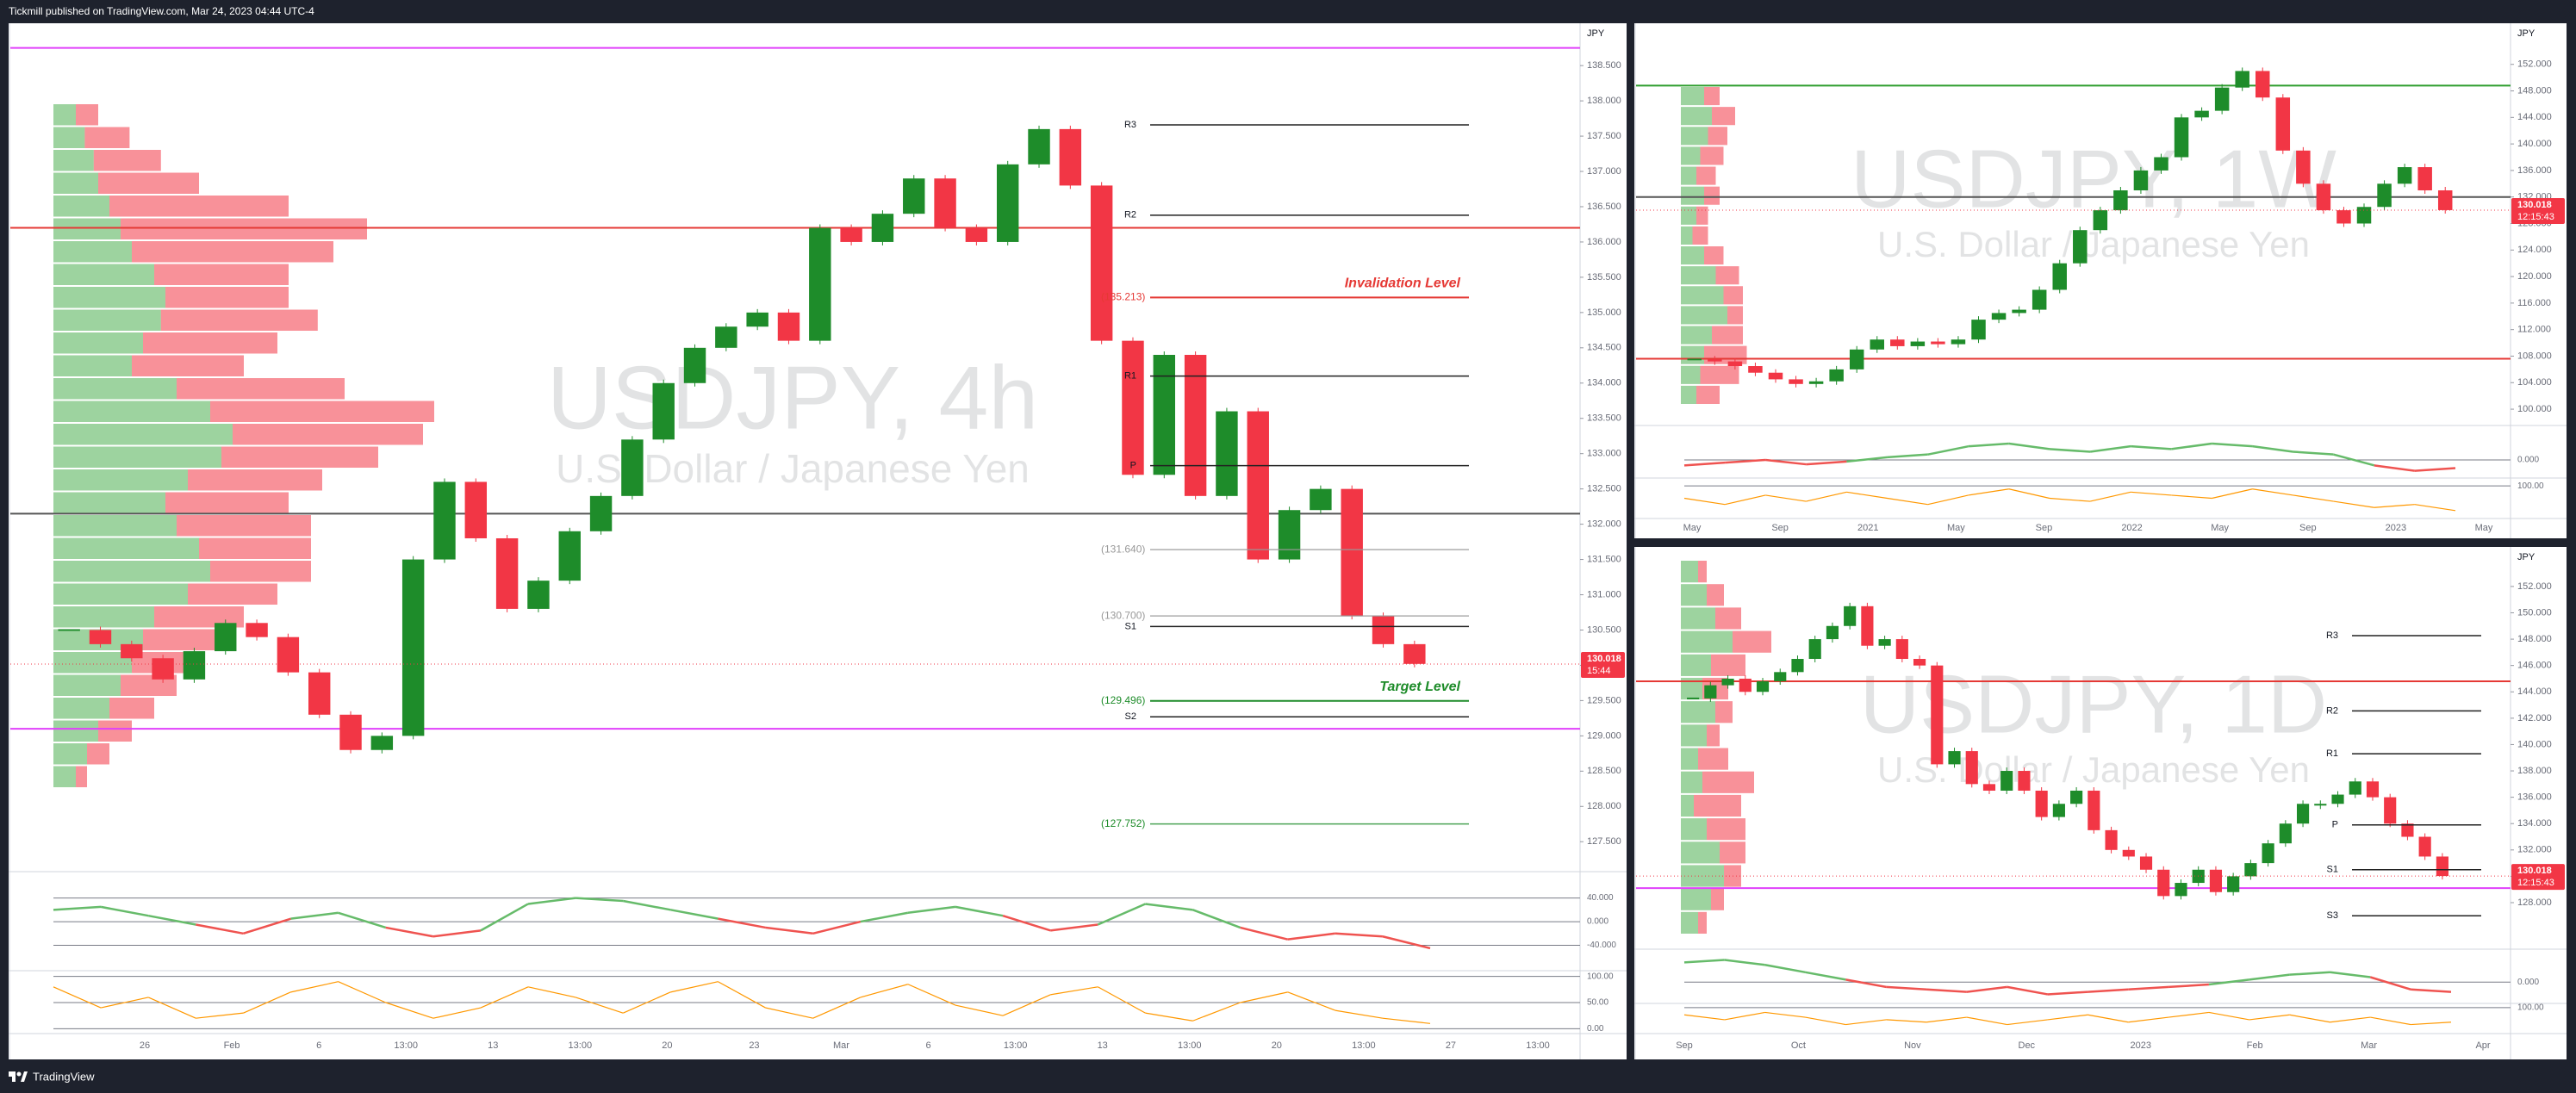 Image resolution: width=2576 pixels, height=1093 pixels. I want to click on y-tick-label: 142.000, so click(2535, 718).